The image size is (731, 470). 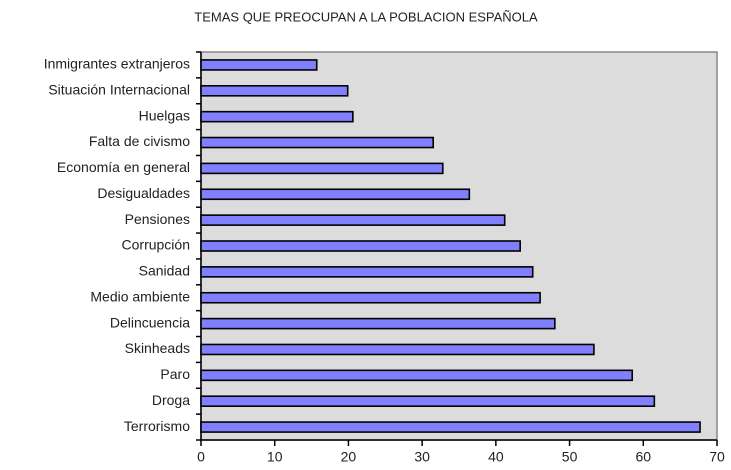 I want to click on x-tick-label: 60, so click(x=643, y=457).